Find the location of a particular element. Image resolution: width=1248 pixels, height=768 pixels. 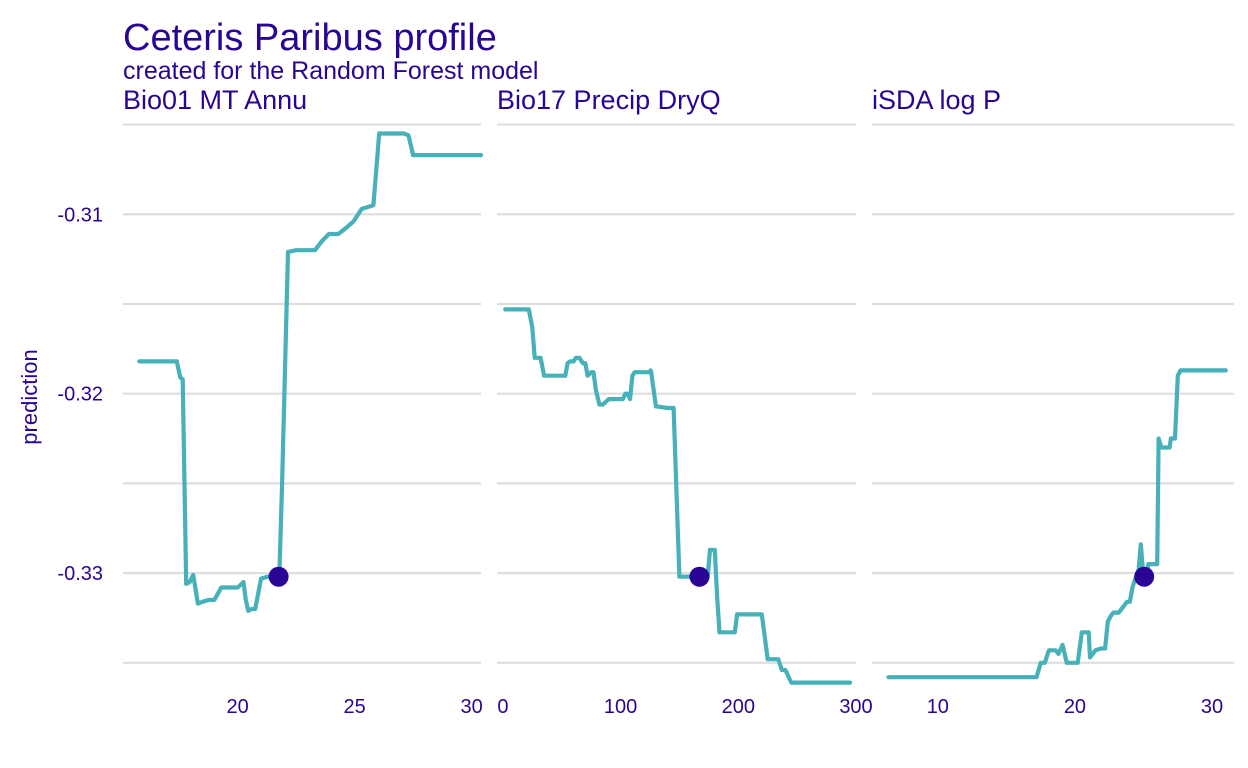

x-tick-label: 100 is located at coordinates (620, 707).